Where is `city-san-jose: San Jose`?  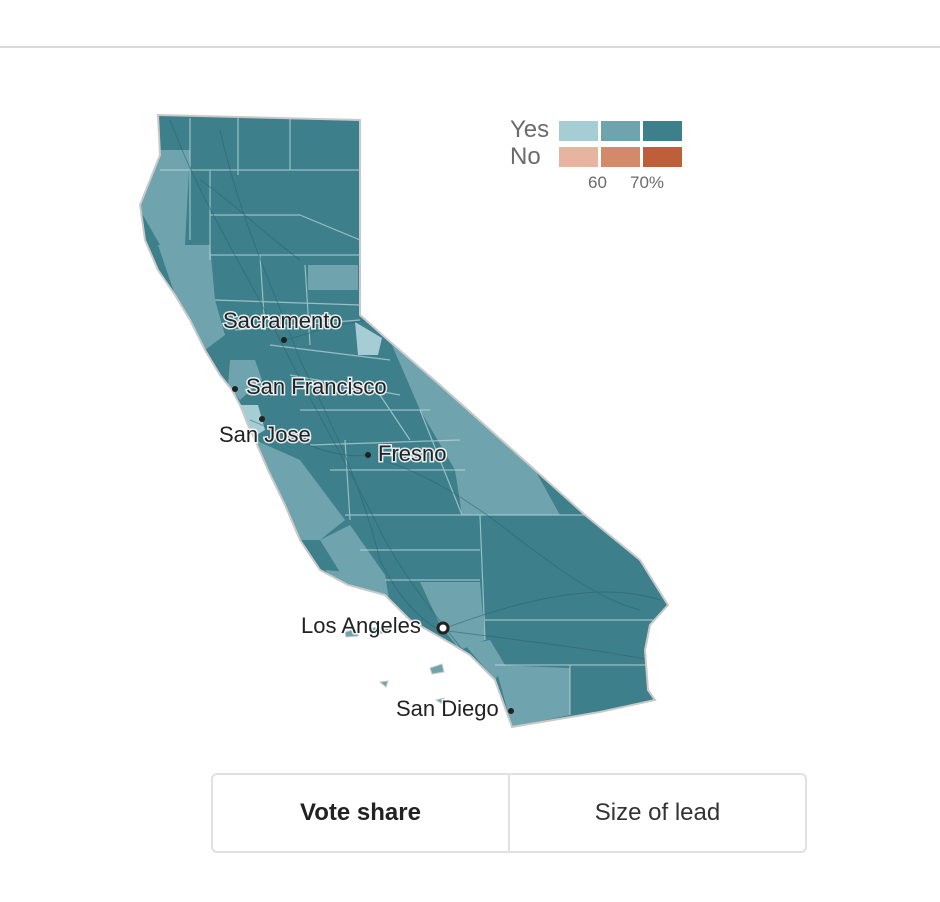 city-san-jose: San Jose is located at coordinates (265, 432).